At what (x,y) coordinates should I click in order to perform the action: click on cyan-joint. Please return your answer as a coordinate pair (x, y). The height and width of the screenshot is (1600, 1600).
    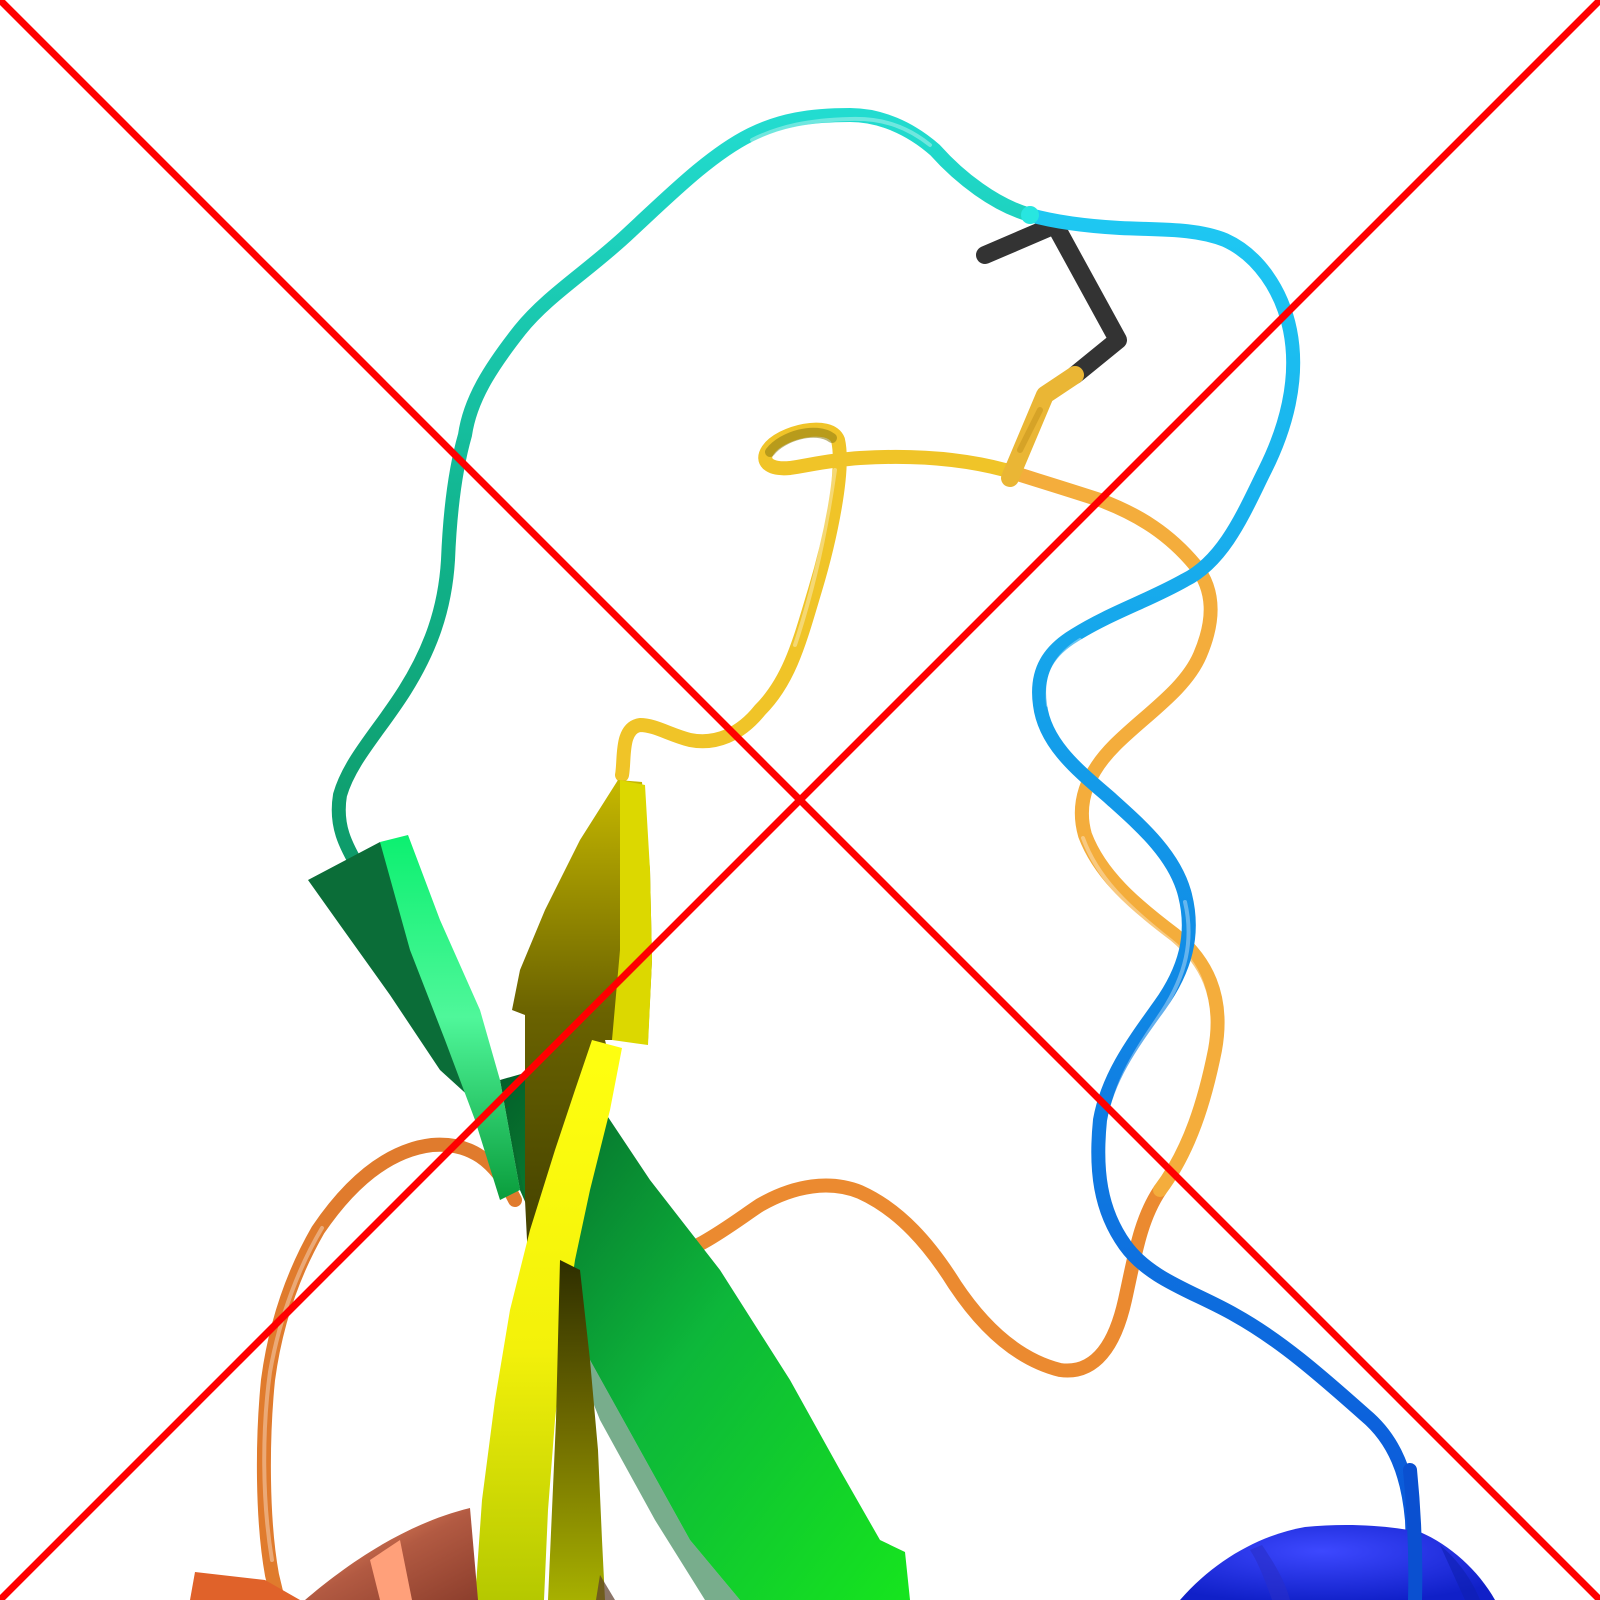
    Looking at the image, I should click on (1030, 215).